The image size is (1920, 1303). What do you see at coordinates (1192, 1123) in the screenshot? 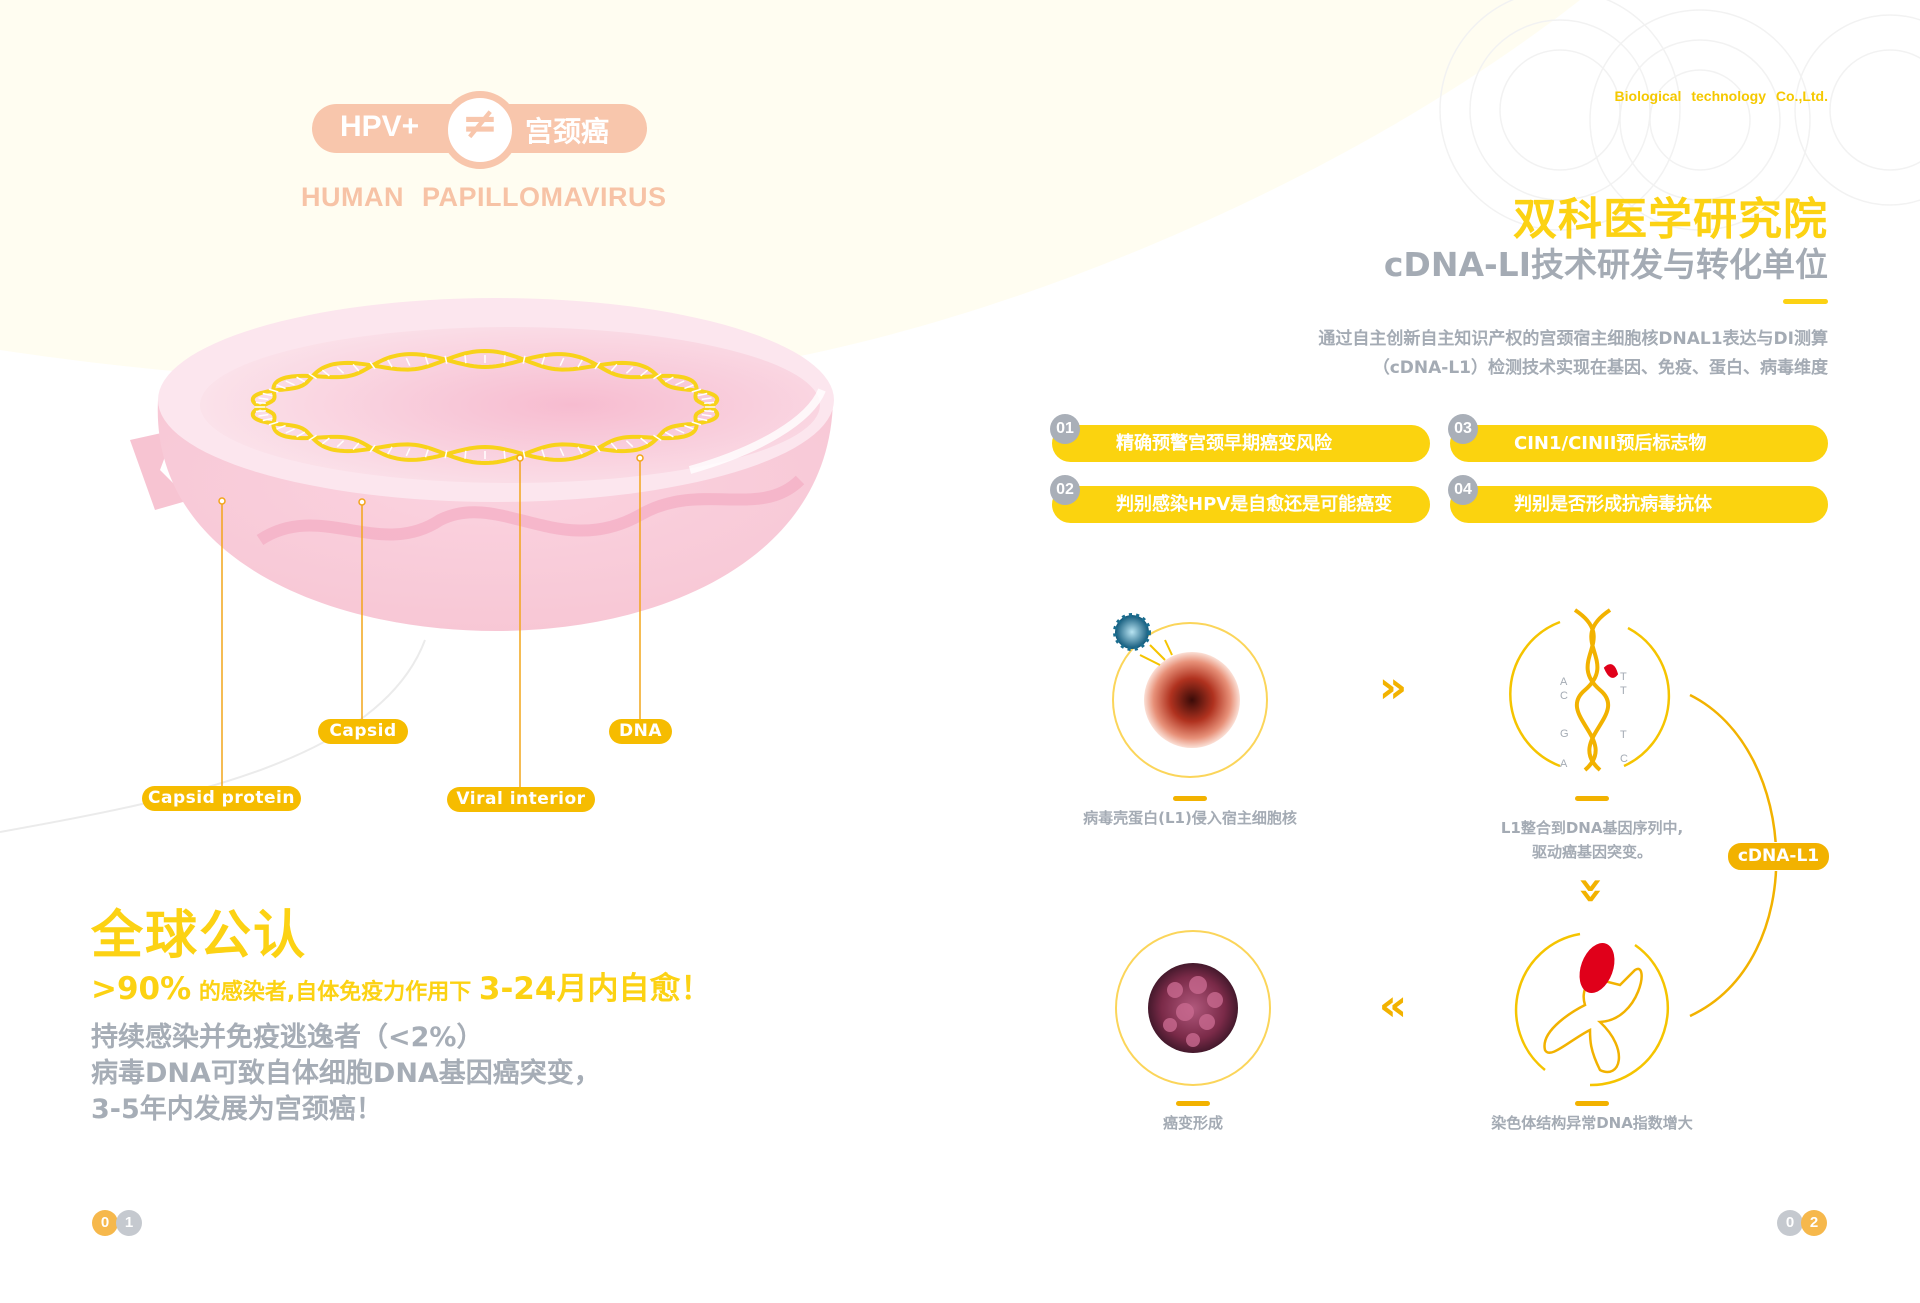
I see `step-caption: 癌变形成` at bounding box center [1192, 1123].